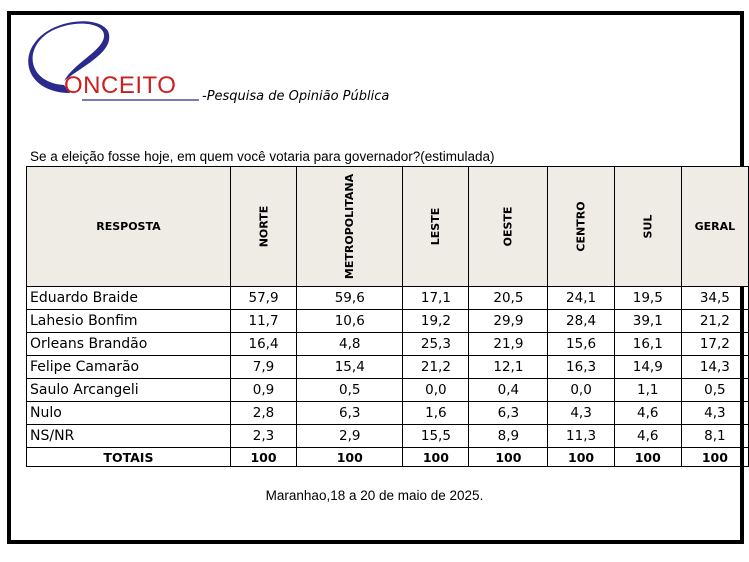  Describe the element at coordinates (128, 436) in the screenshot. I see `candidate-name-cell: NS/NR` at that location.